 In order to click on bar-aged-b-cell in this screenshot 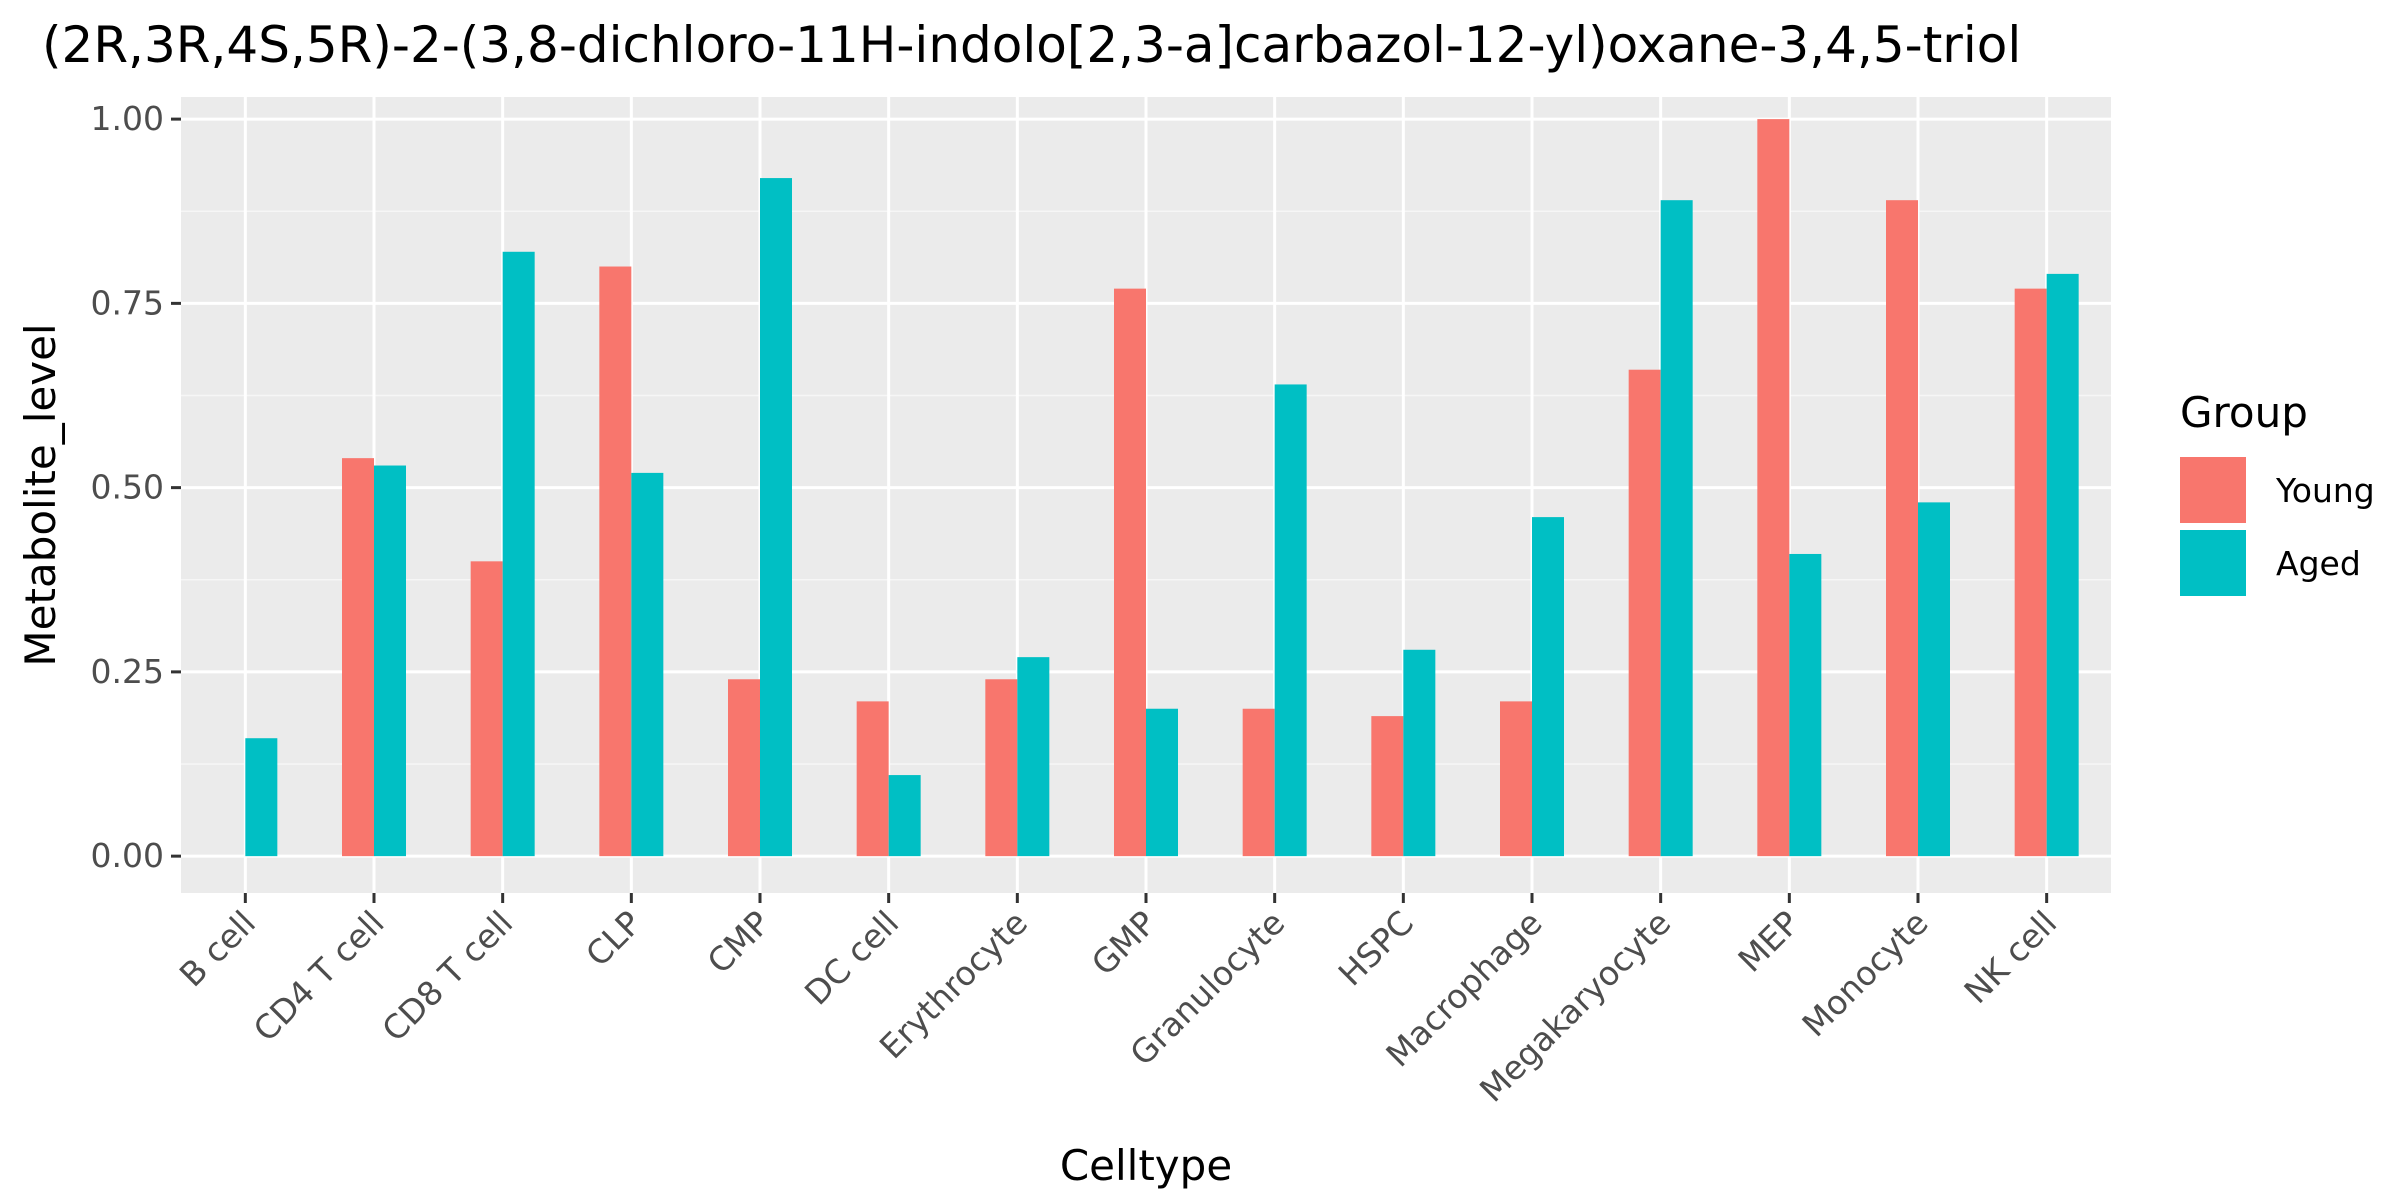, I will do `click(261, 797)`.